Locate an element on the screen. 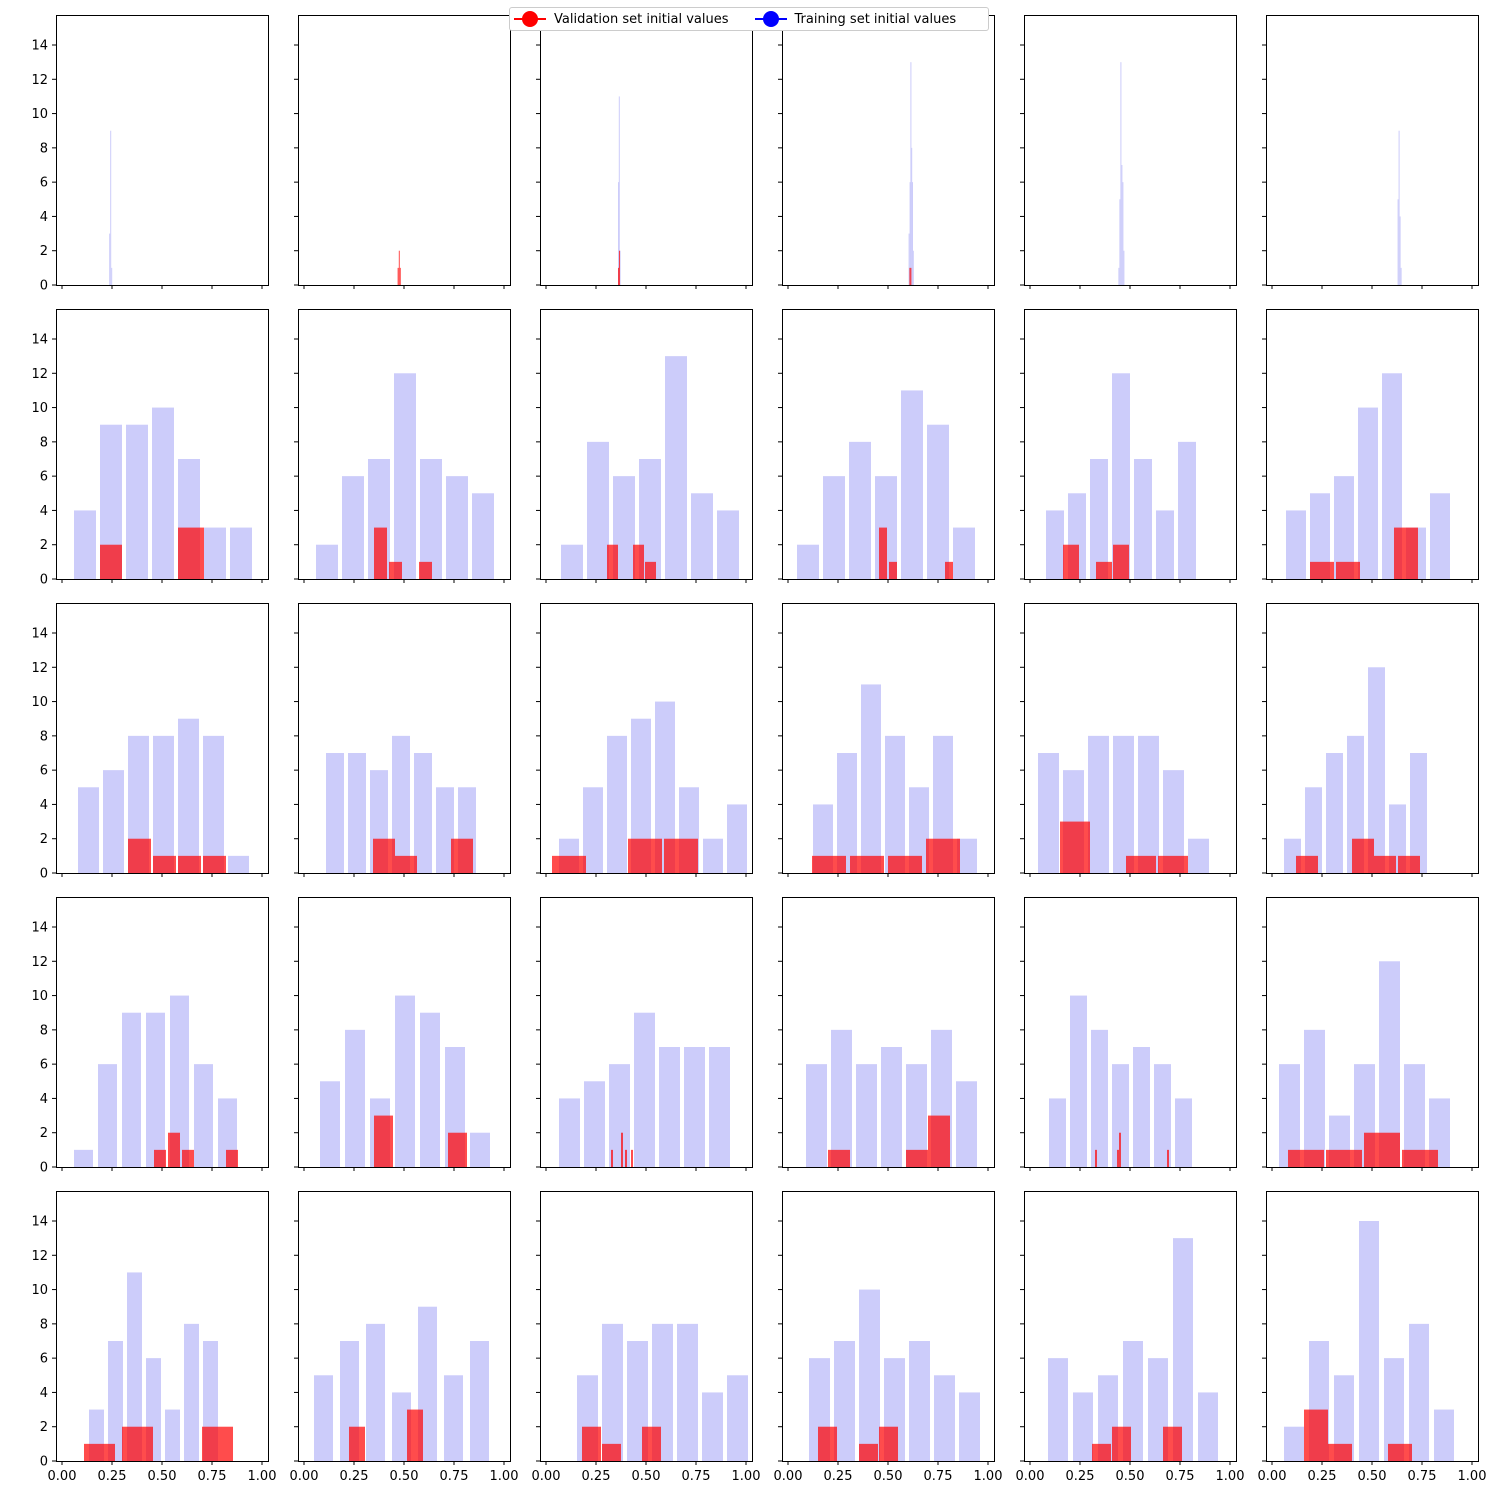 The height and width of the screenshot is (1500, 1500). x-tick-label: 0.00 is located at coordinates (62, 1476).